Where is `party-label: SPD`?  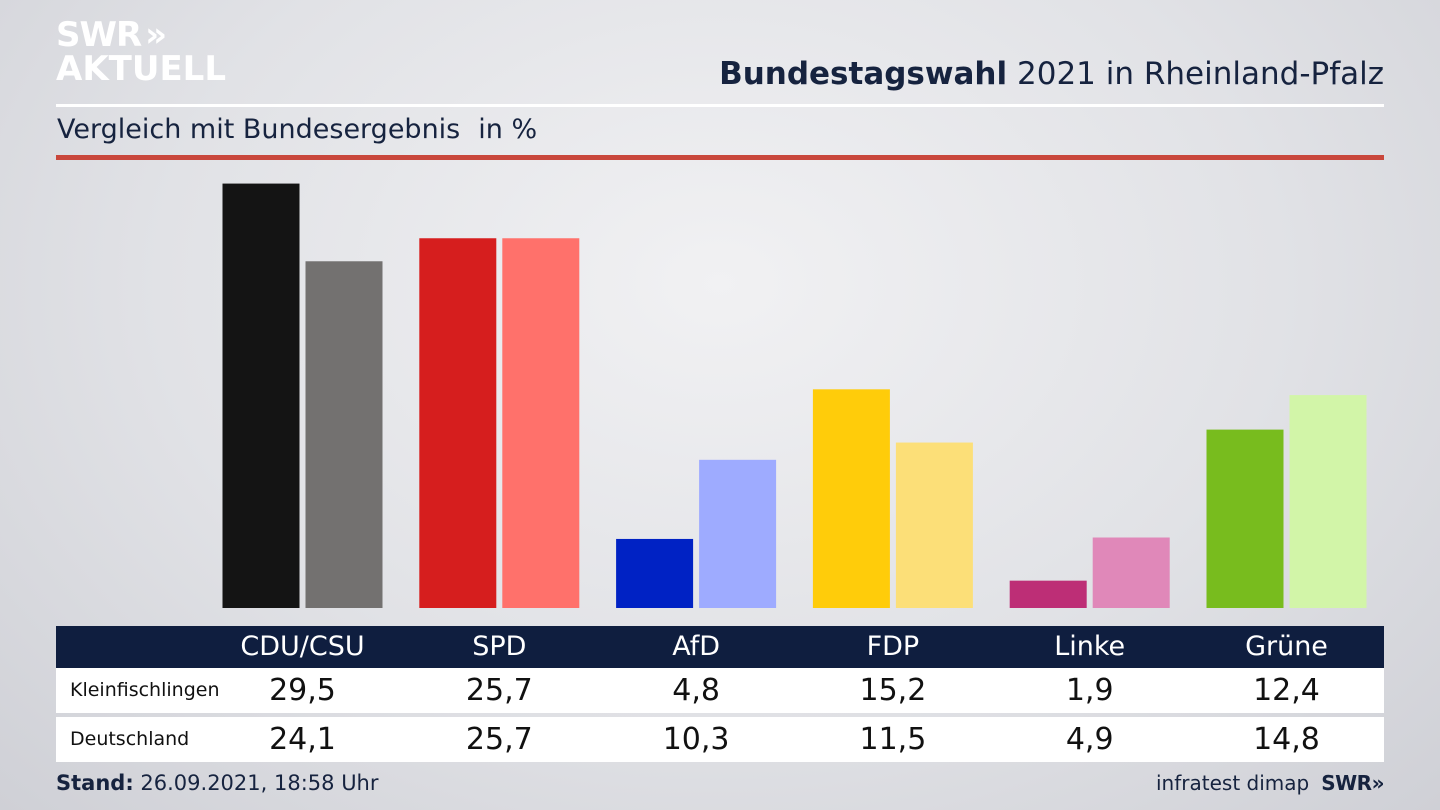
party-label: SPD is located at coordinates (499, 646).